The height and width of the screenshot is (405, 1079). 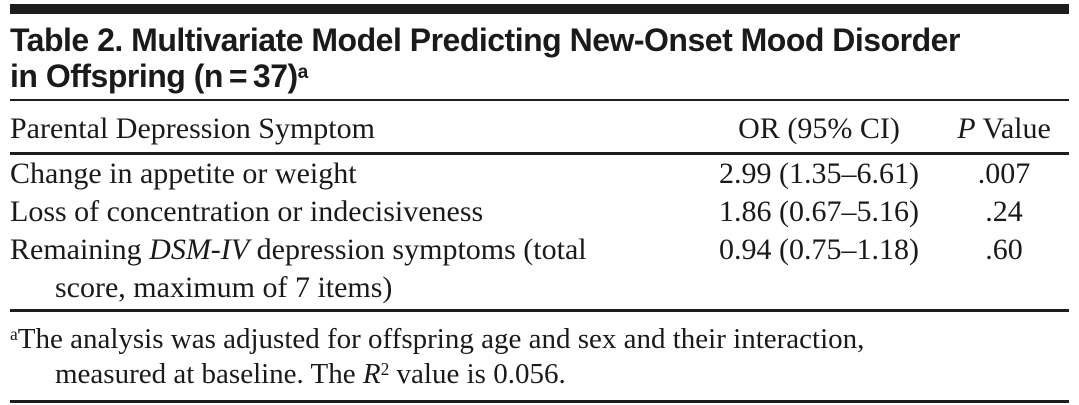 I want to click on dsm-iv-italic: DSM-IV, so click(x=199, y=249).